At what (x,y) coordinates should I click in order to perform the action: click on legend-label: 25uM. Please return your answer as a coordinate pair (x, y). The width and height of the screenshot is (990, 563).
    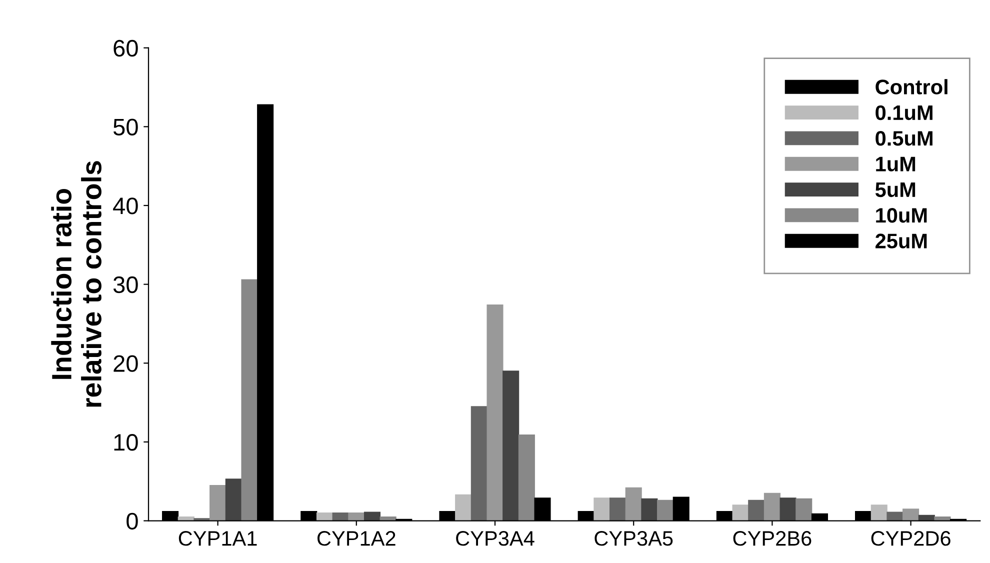
    Looking at the image, I should click on (901, 241).